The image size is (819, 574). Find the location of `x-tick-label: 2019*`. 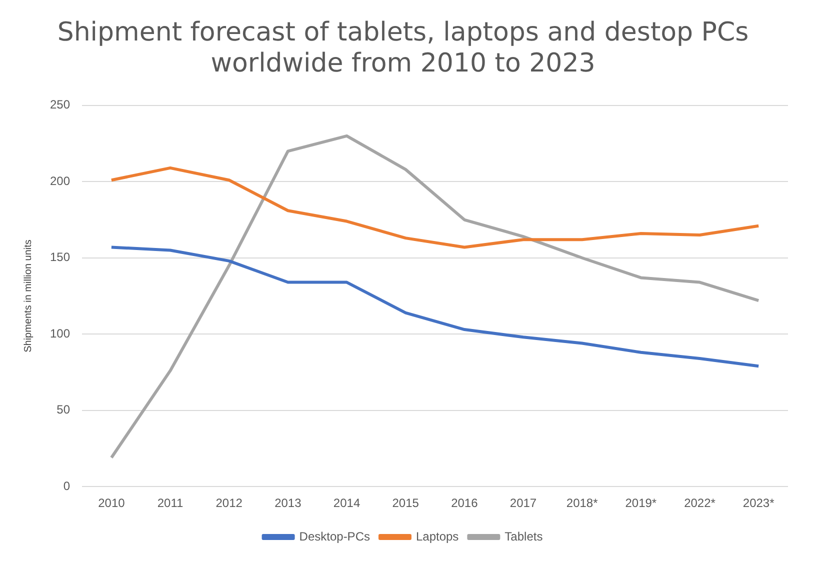

x-tick-label: 2019* is located at coordinates (641, 503).